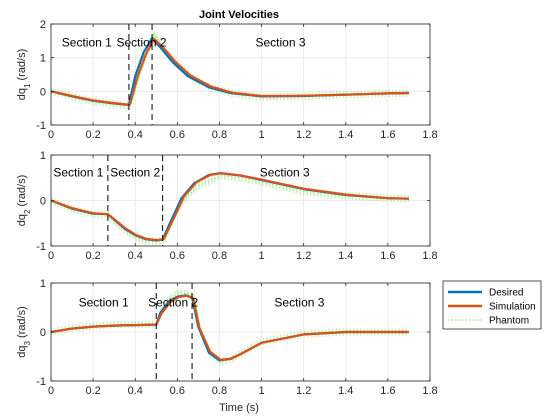  Describe the element at coordinates (27, 343) in the screenshot. I see `y-axis-label-subscript: 3` at that location.